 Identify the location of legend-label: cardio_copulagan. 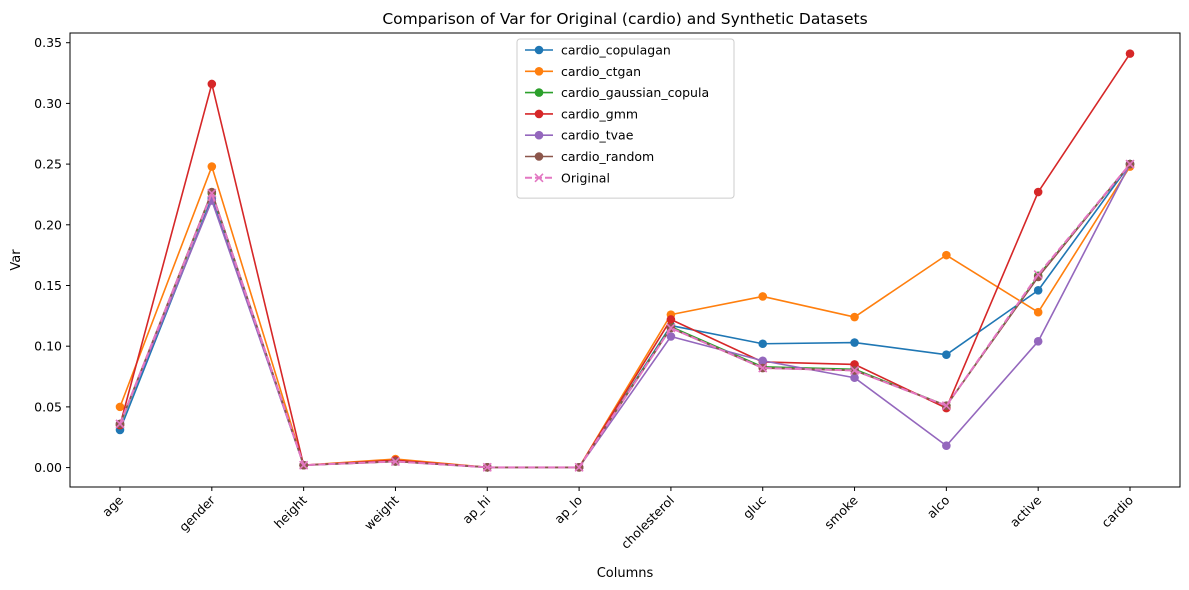
(616, 50).